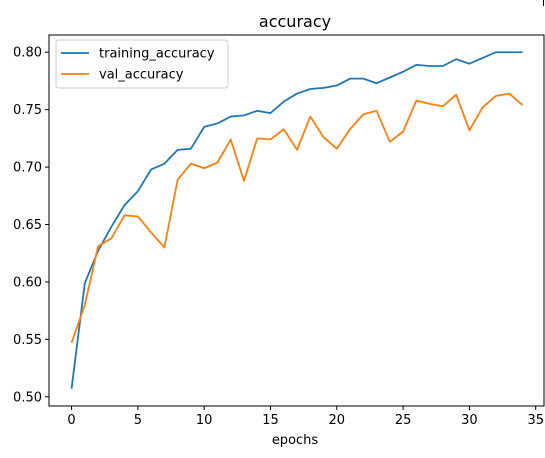 This screenshot has height=458, width=545. Describe the element at coordinates (27, 53) in the screenshot. I see `y-tick-label: 0.80` at that location.